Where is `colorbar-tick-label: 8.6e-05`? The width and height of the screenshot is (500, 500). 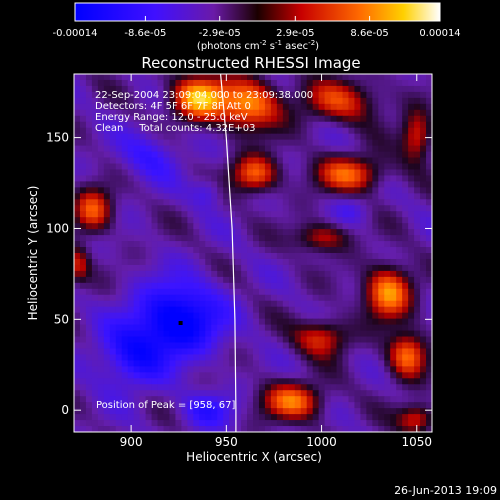 colorbar-tick-label: 8.6e-05 is located at coordinates (369, 33).